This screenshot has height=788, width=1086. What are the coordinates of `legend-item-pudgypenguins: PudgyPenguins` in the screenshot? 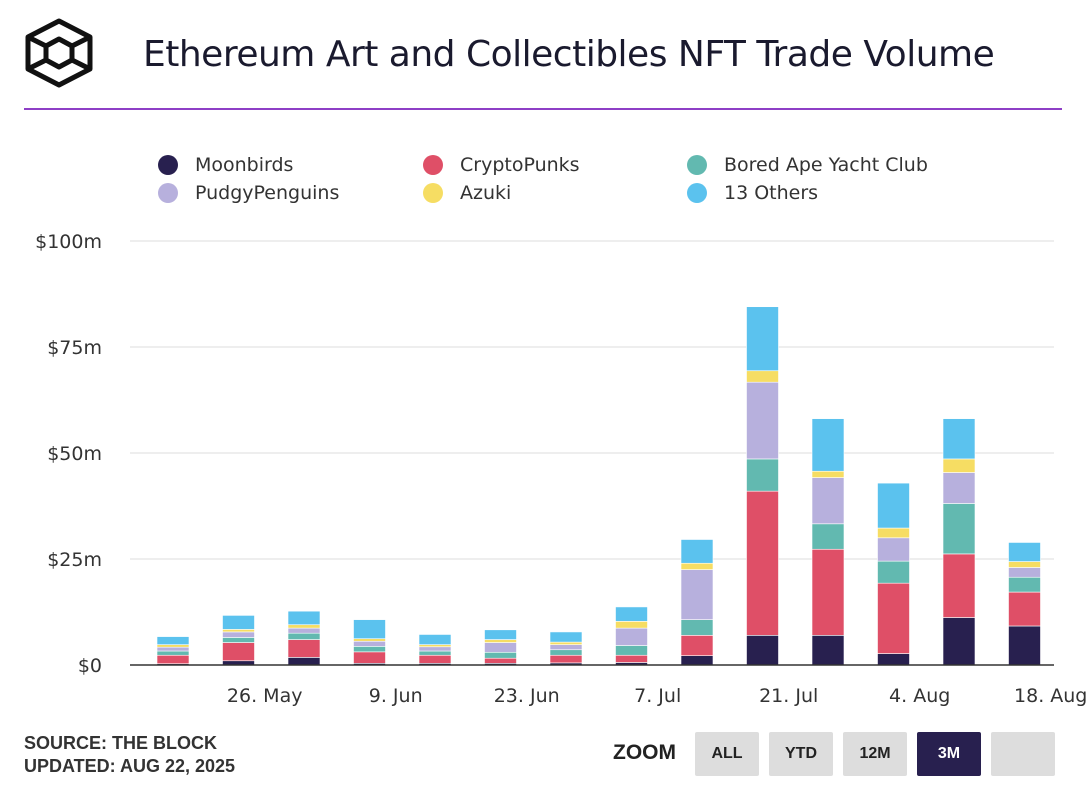 It's located at (248, 193).